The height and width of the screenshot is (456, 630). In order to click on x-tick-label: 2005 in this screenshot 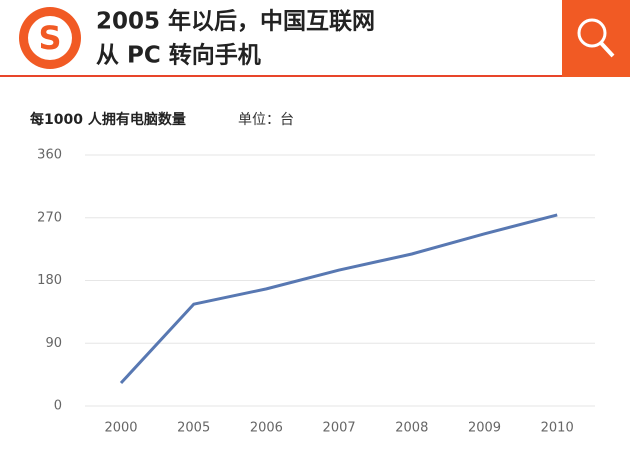, I will do `click(193, 428)`.